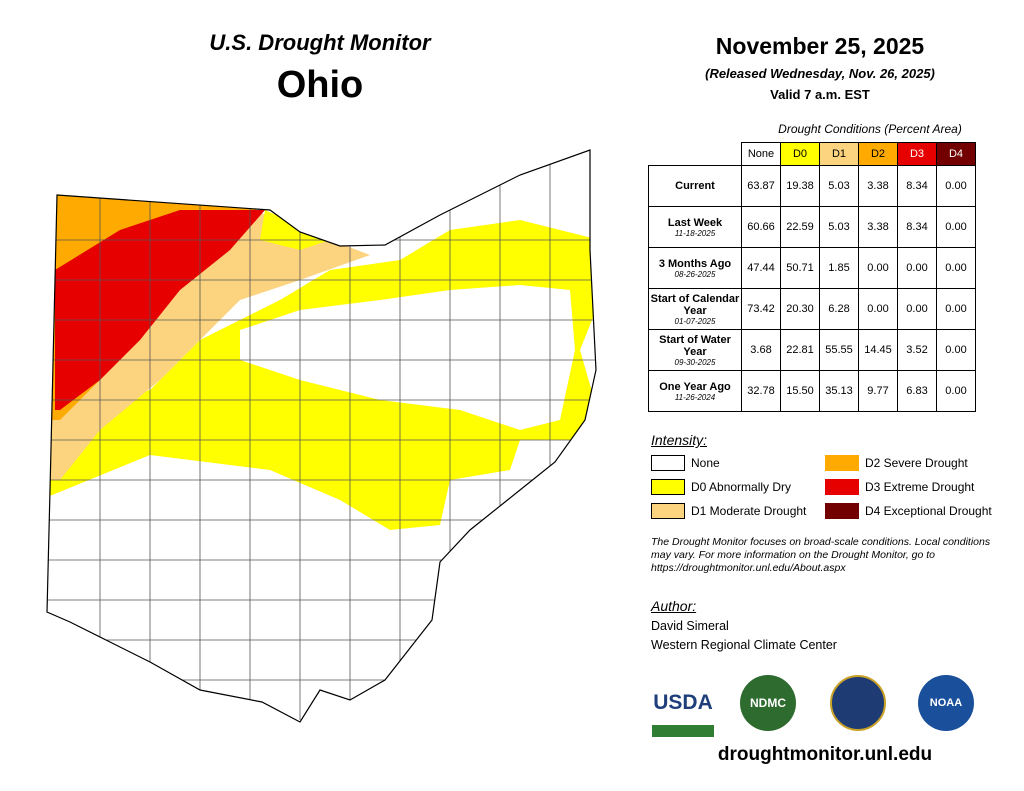  Describe the element at coordinates (800, 350) in the screenshot. I see `cell: 22.81` at that location.